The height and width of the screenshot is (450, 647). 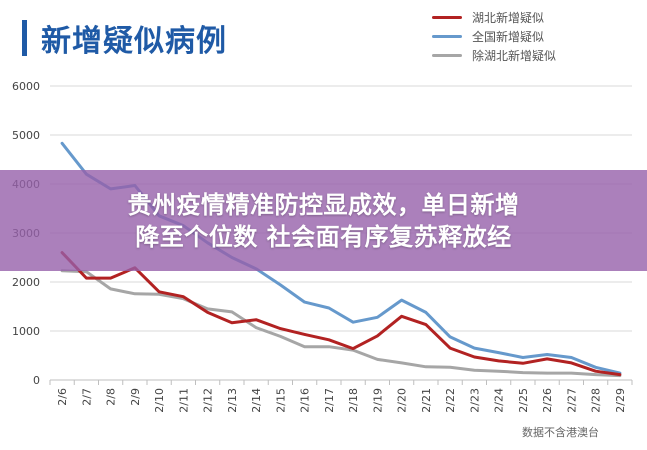 What do you see at coordinates (450, 400) in the screenshot?
I see `x-tick-label: 2/22` at bounding box center [450, 400].